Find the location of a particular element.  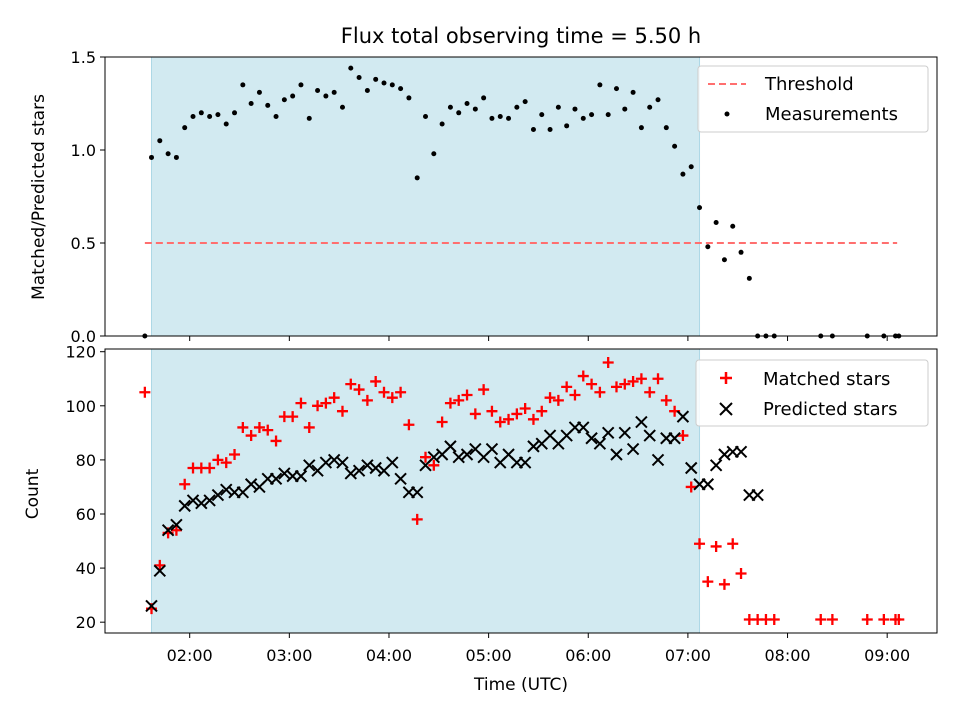

x-tick-label: 09:00 is located at coordinates (887, 655).